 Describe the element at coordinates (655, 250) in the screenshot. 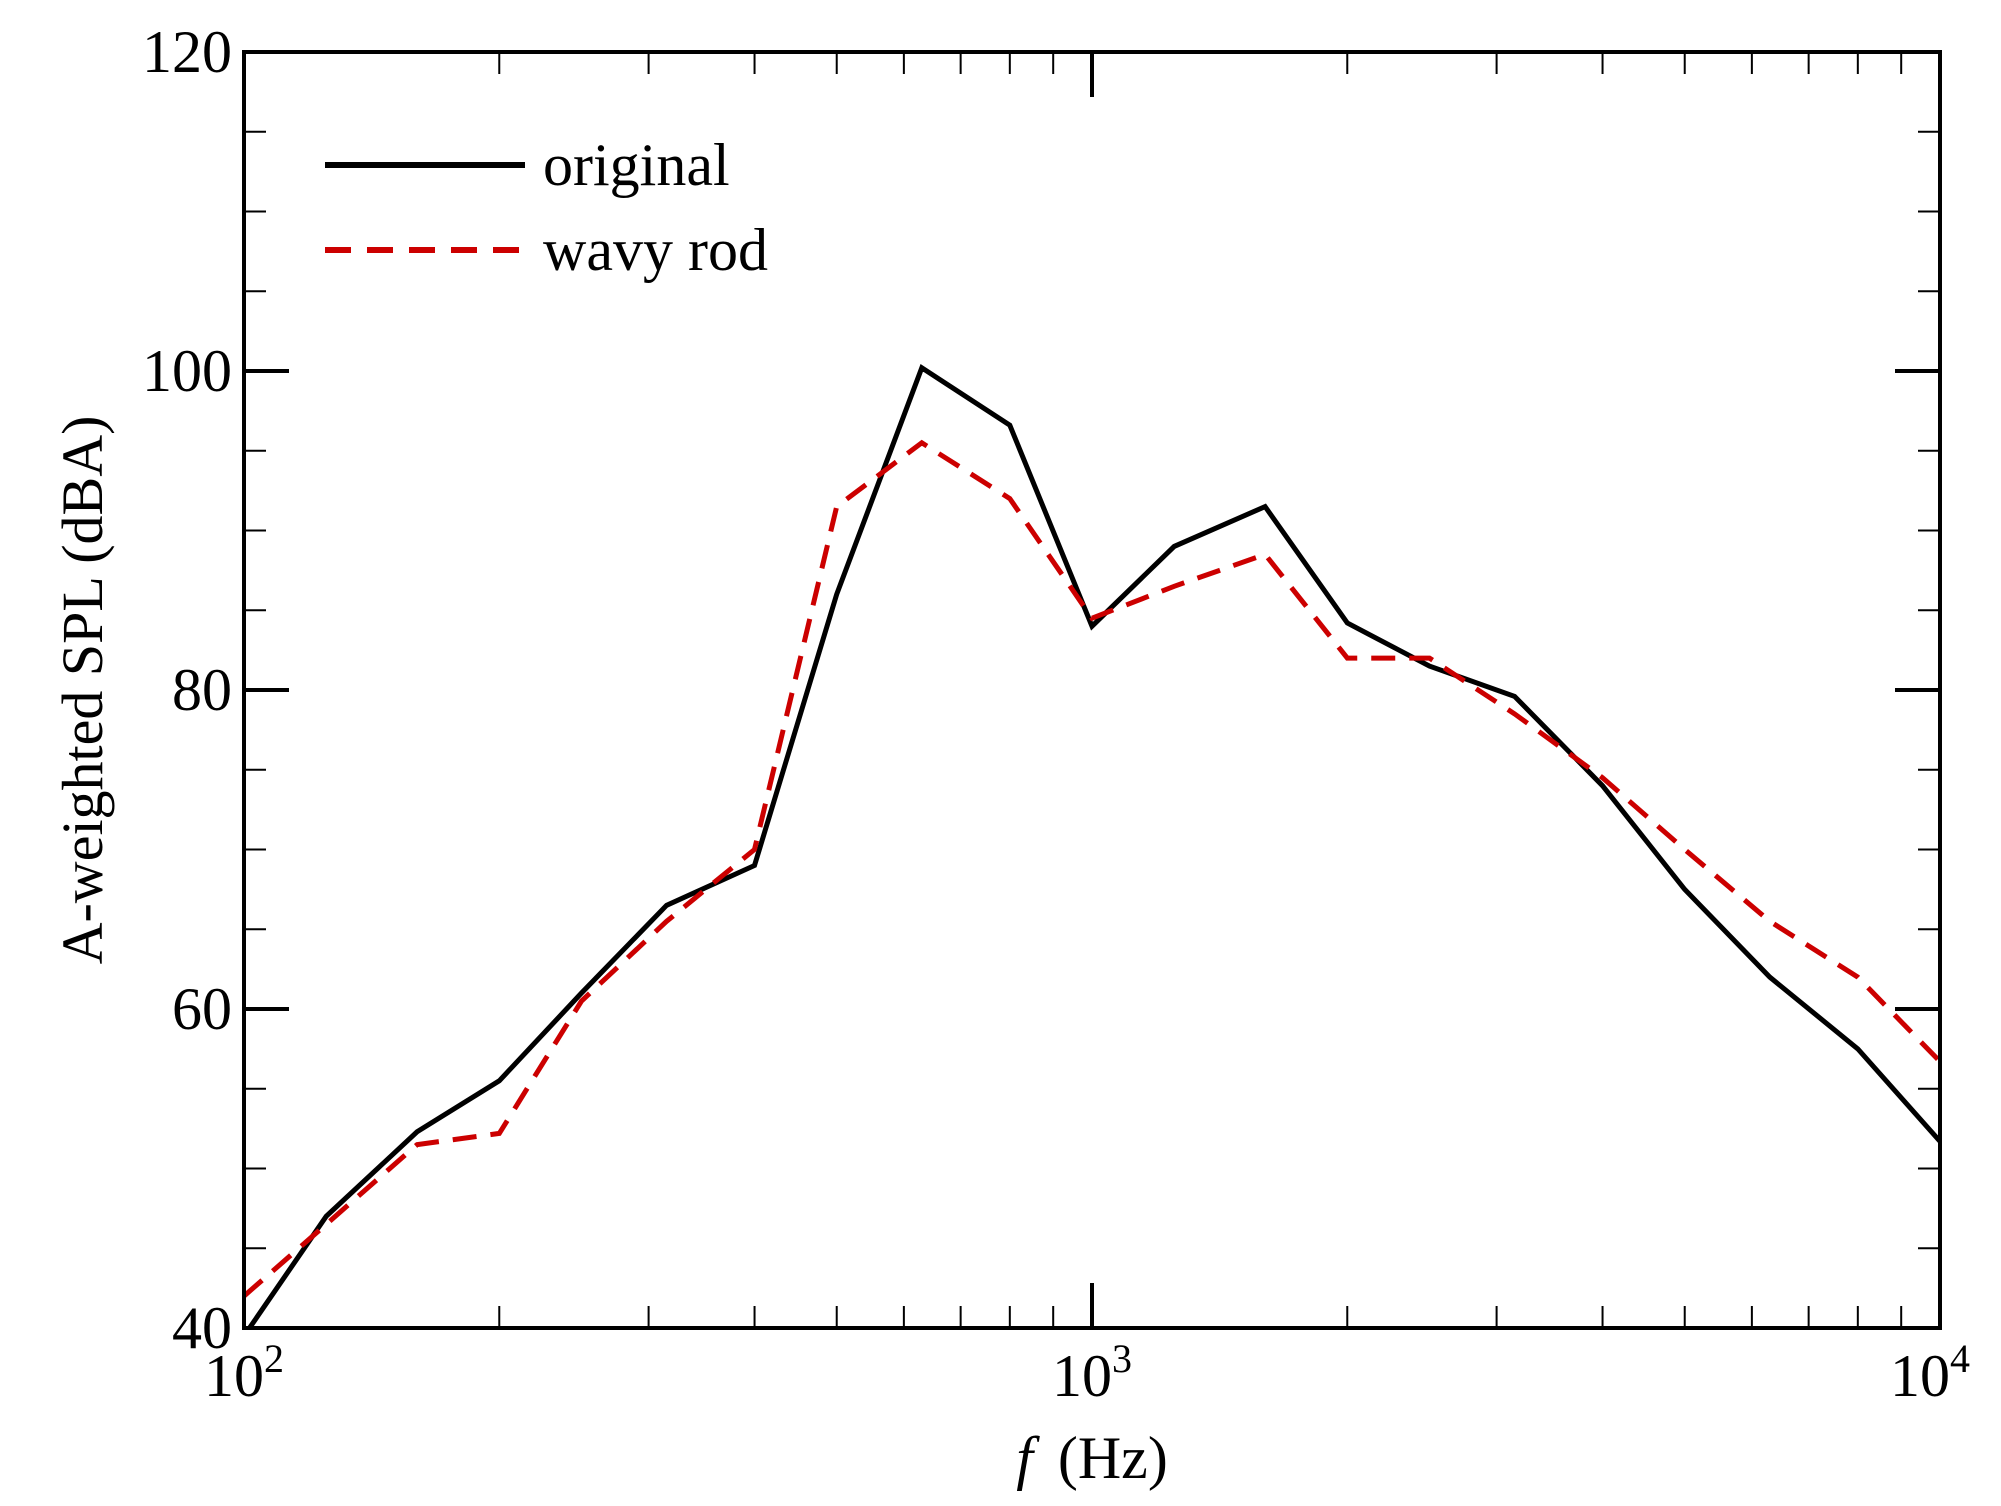

I see `legend-label-wavy-rod: wavy rod` at that location.